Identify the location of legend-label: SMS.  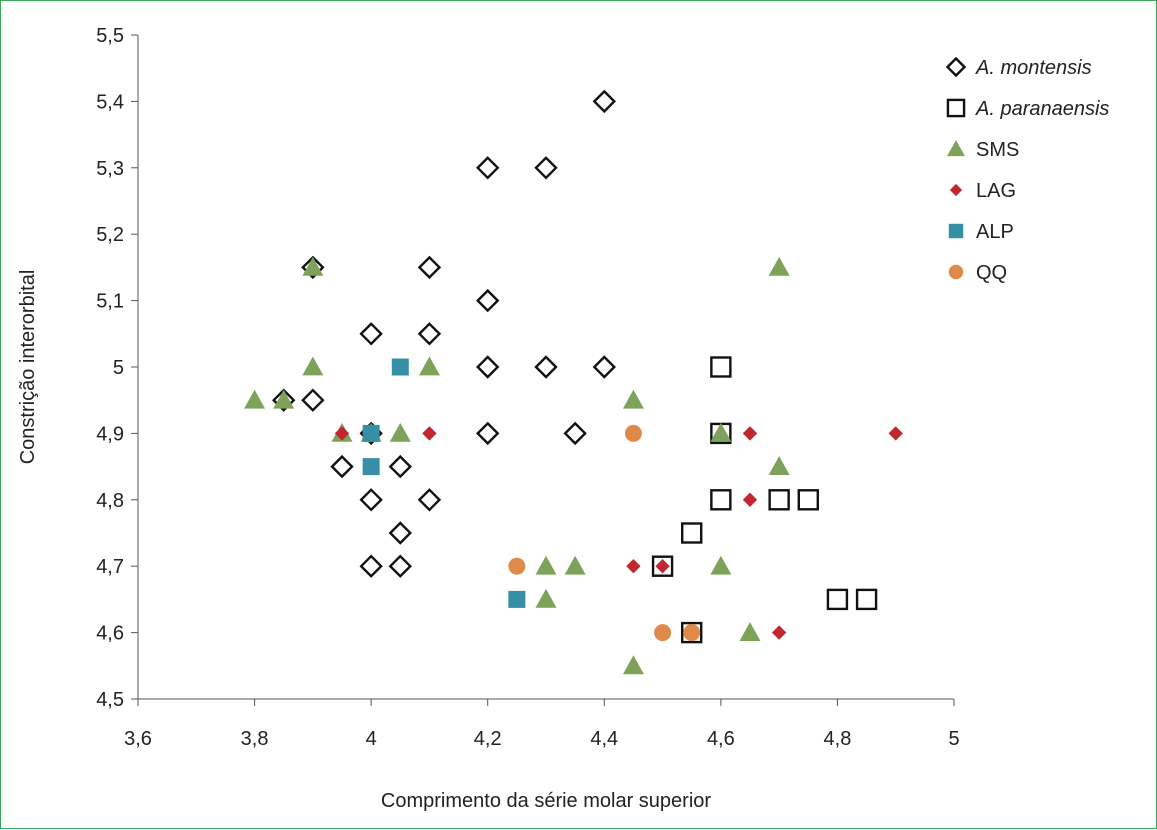
(997, 150).